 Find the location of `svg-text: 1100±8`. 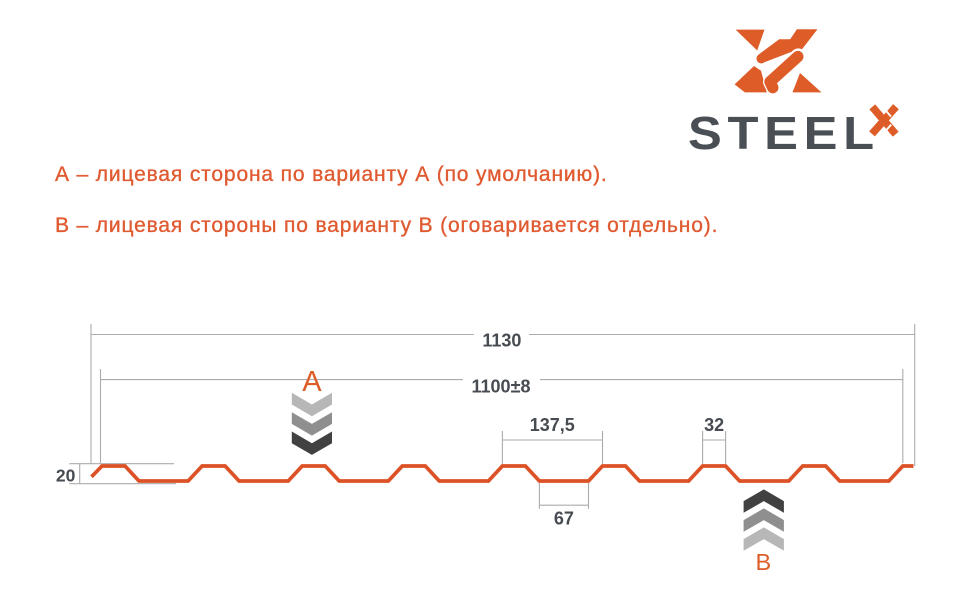

svg-text: 1100±8 is located at coordinates (501, 386).